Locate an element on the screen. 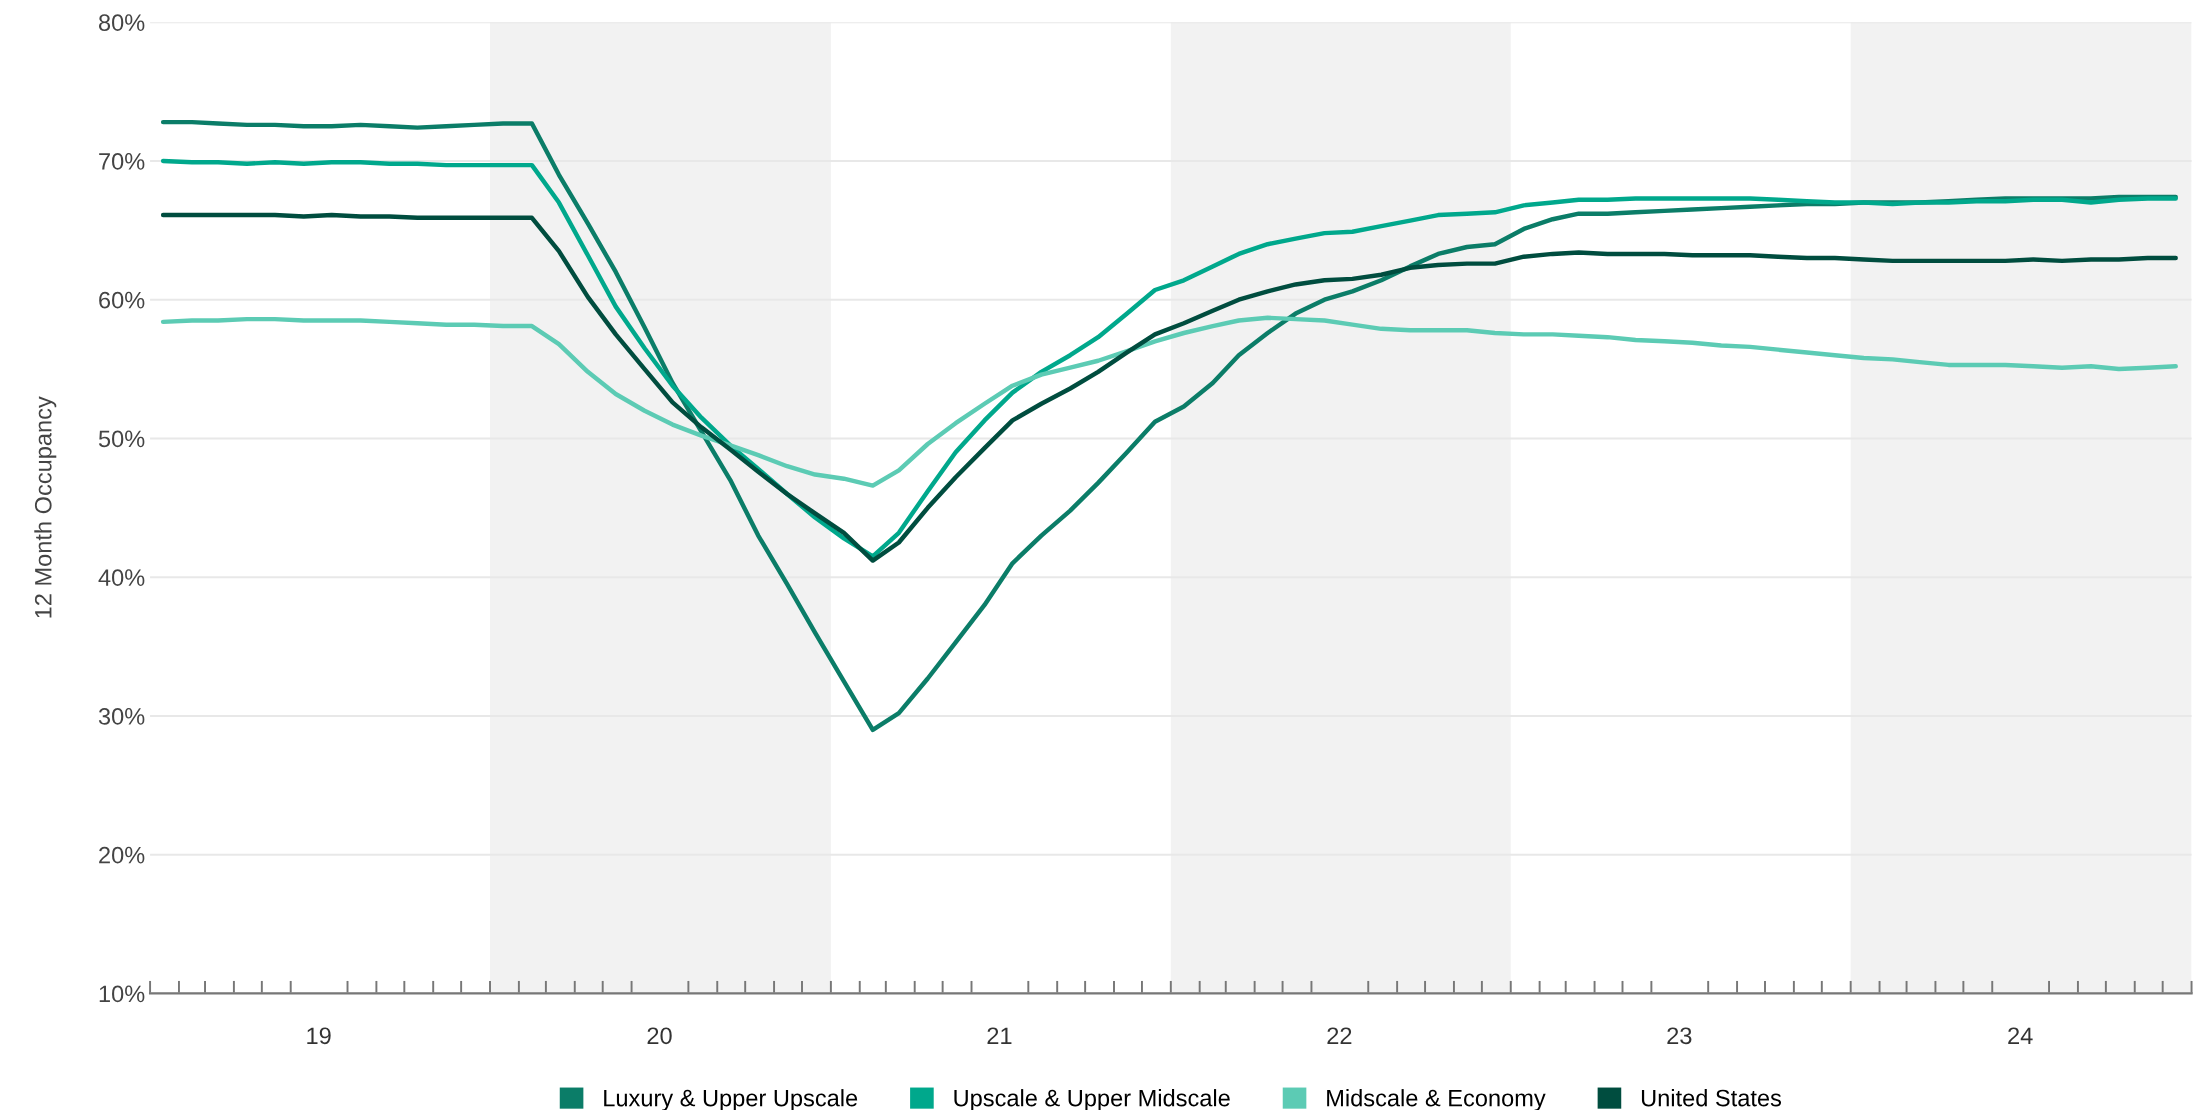 The height and width of the screenshot is (1110, 2207). y-tick-label: 10% is located at coordinates (122, 994).